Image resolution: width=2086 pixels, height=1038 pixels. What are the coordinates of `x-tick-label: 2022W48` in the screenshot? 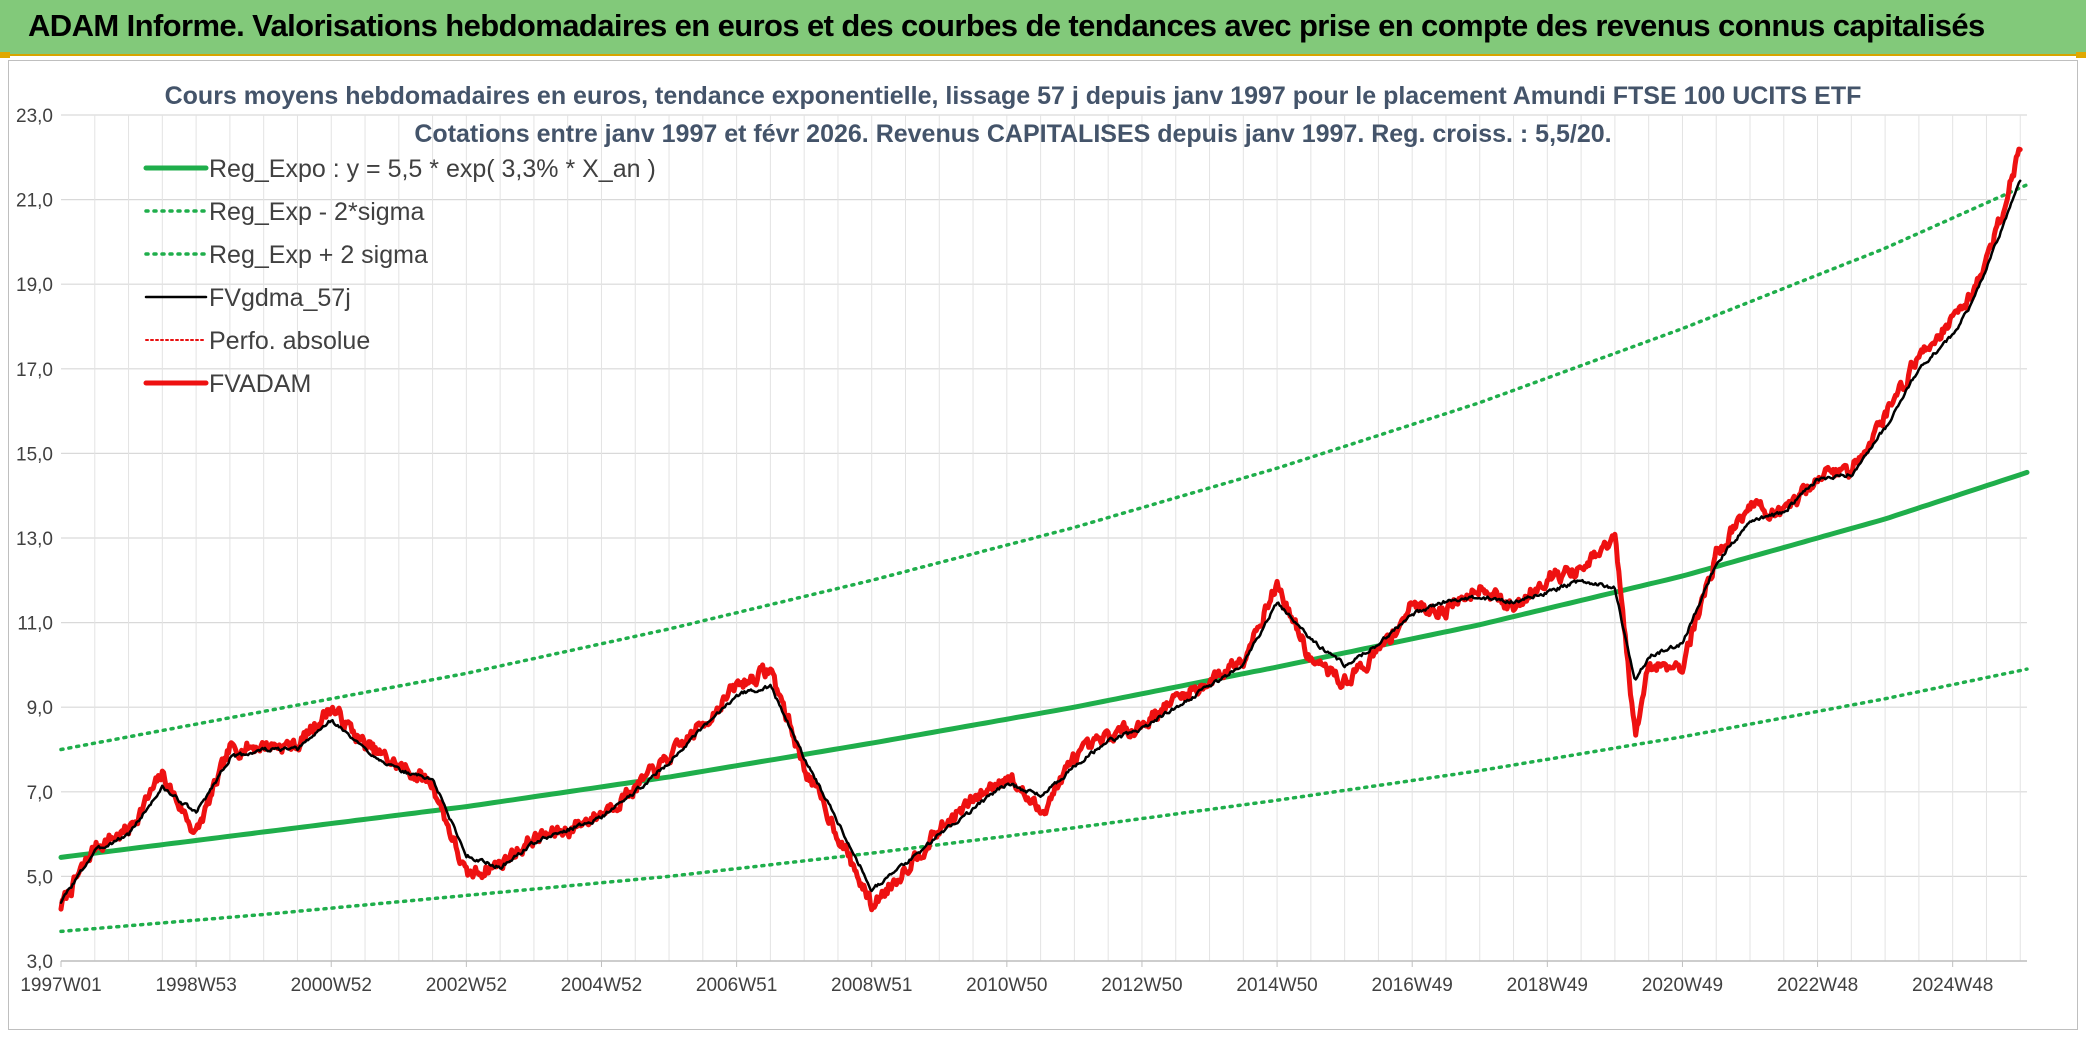 It's located at (1817, 985).